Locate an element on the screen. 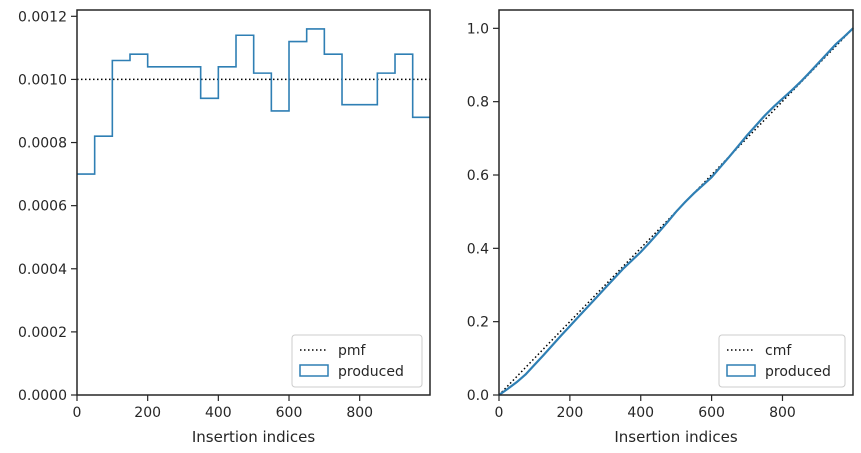  y-ticks: 0.0 0.2 0.4 0.6 0.8 1.0 is located at coordinates (483, 212).